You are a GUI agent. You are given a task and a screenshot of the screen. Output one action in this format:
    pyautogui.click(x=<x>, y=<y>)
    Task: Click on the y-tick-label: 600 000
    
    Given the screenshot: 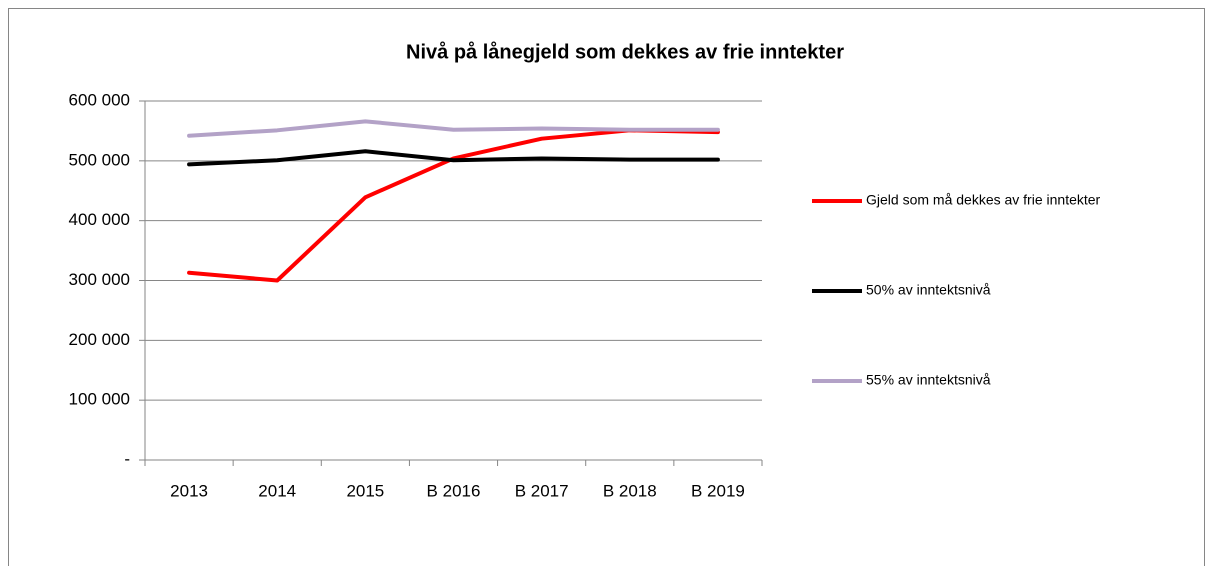 What is the action you would take?
    pyautogui.click(x=99, y=99)
    